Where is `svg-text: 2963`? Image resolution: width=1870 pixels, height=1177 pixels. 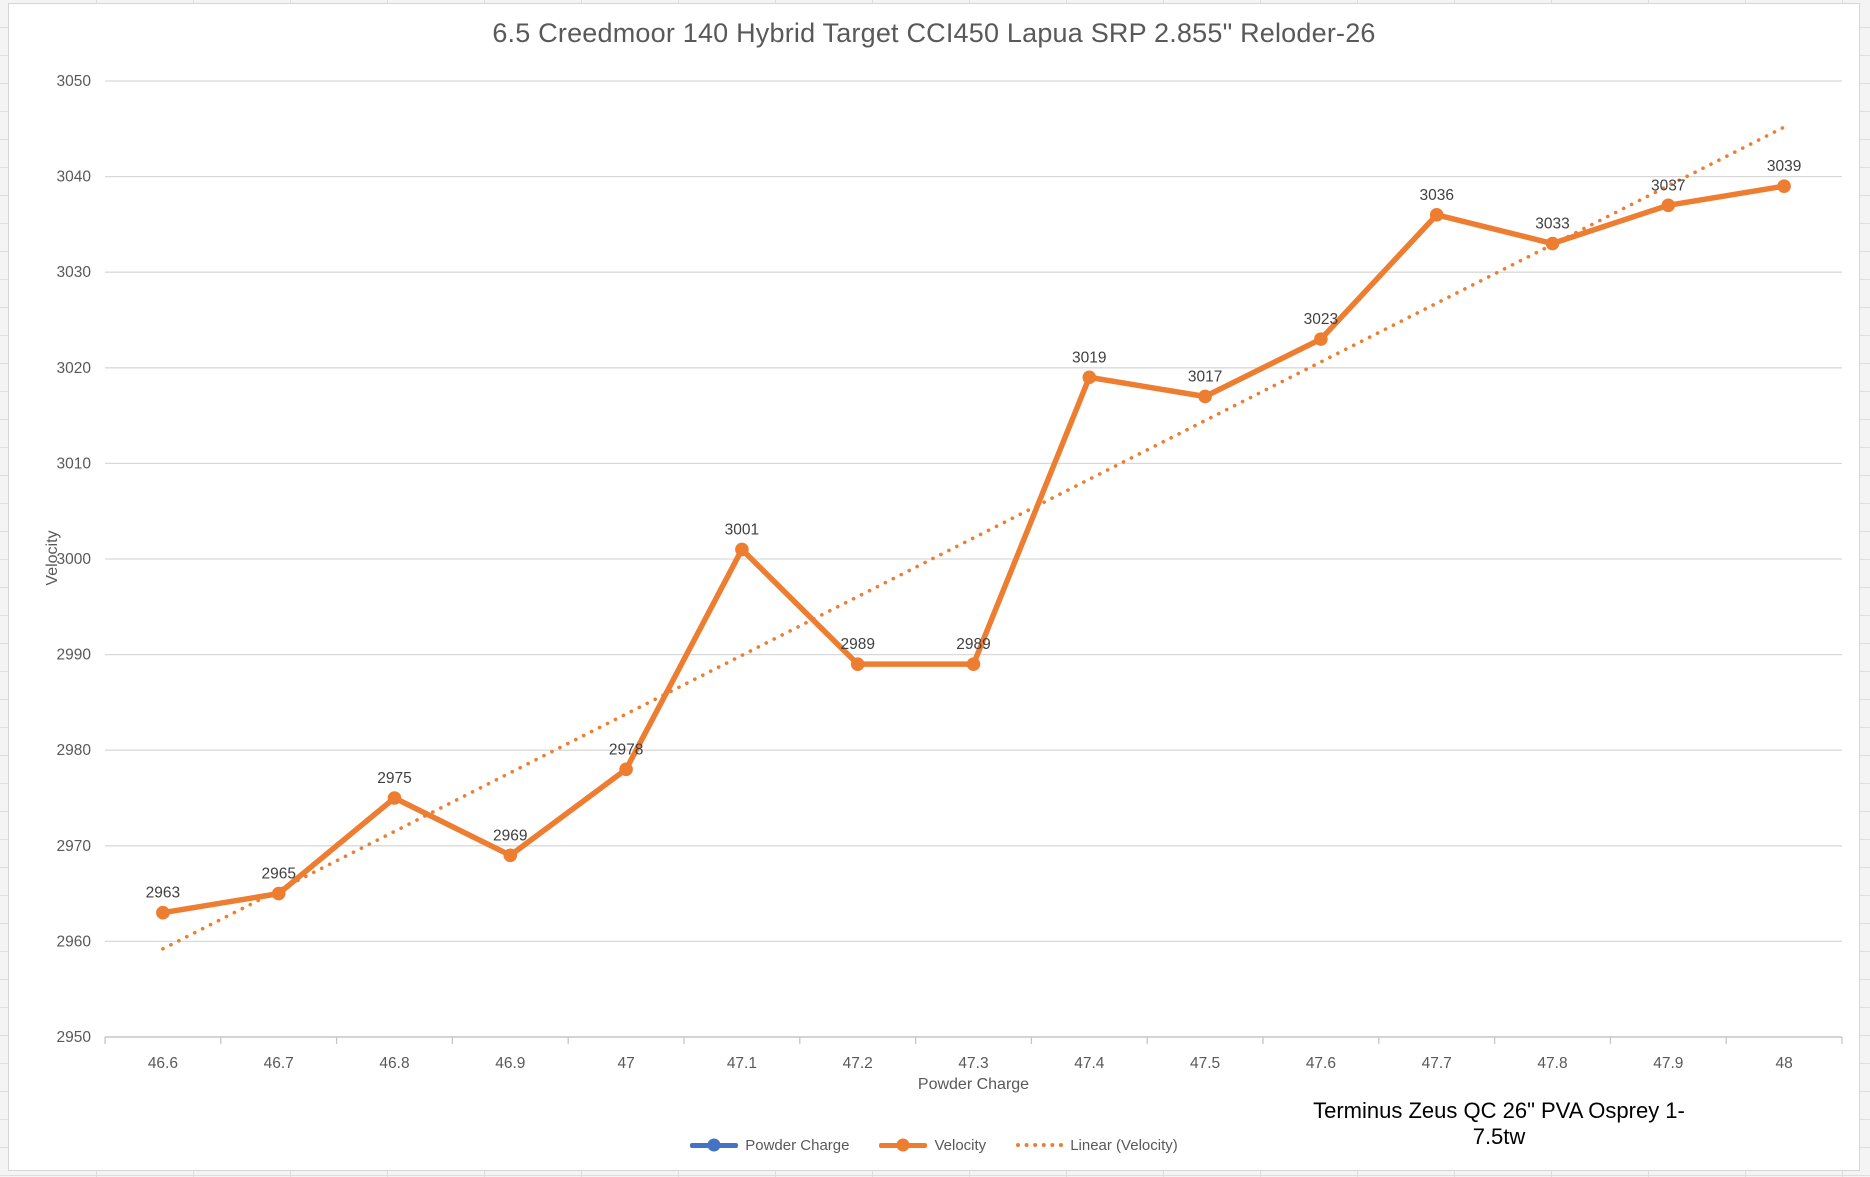
svg-text: 2963 is located at coordinates (163, 893).